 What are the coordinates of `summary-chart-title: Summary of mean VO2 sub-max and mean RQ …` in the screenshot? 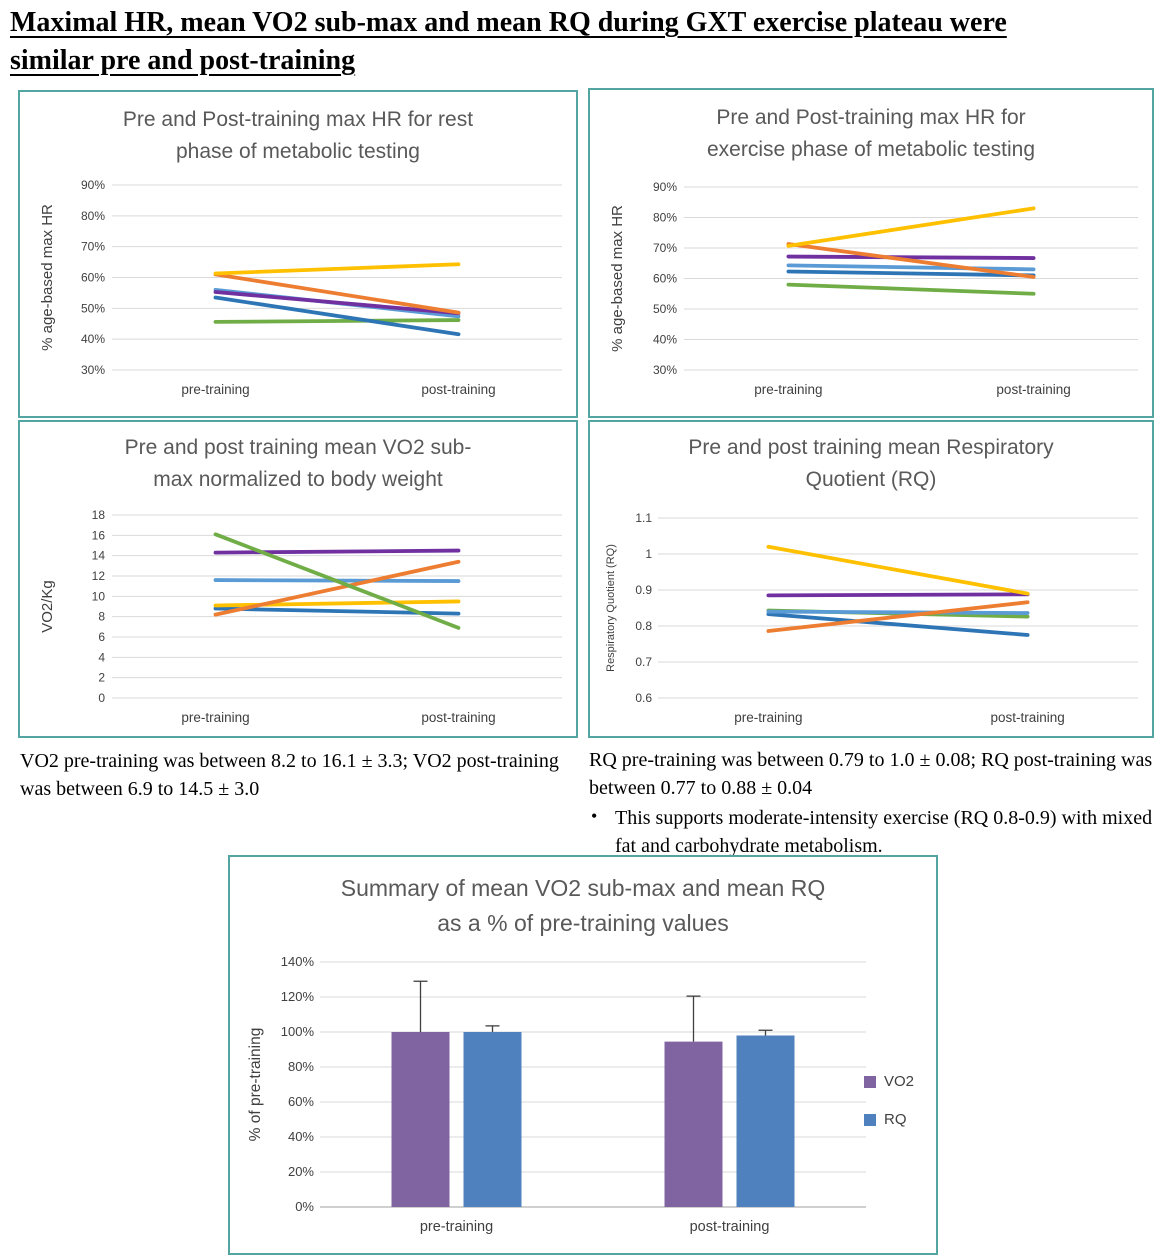 It's located at (583, 905).